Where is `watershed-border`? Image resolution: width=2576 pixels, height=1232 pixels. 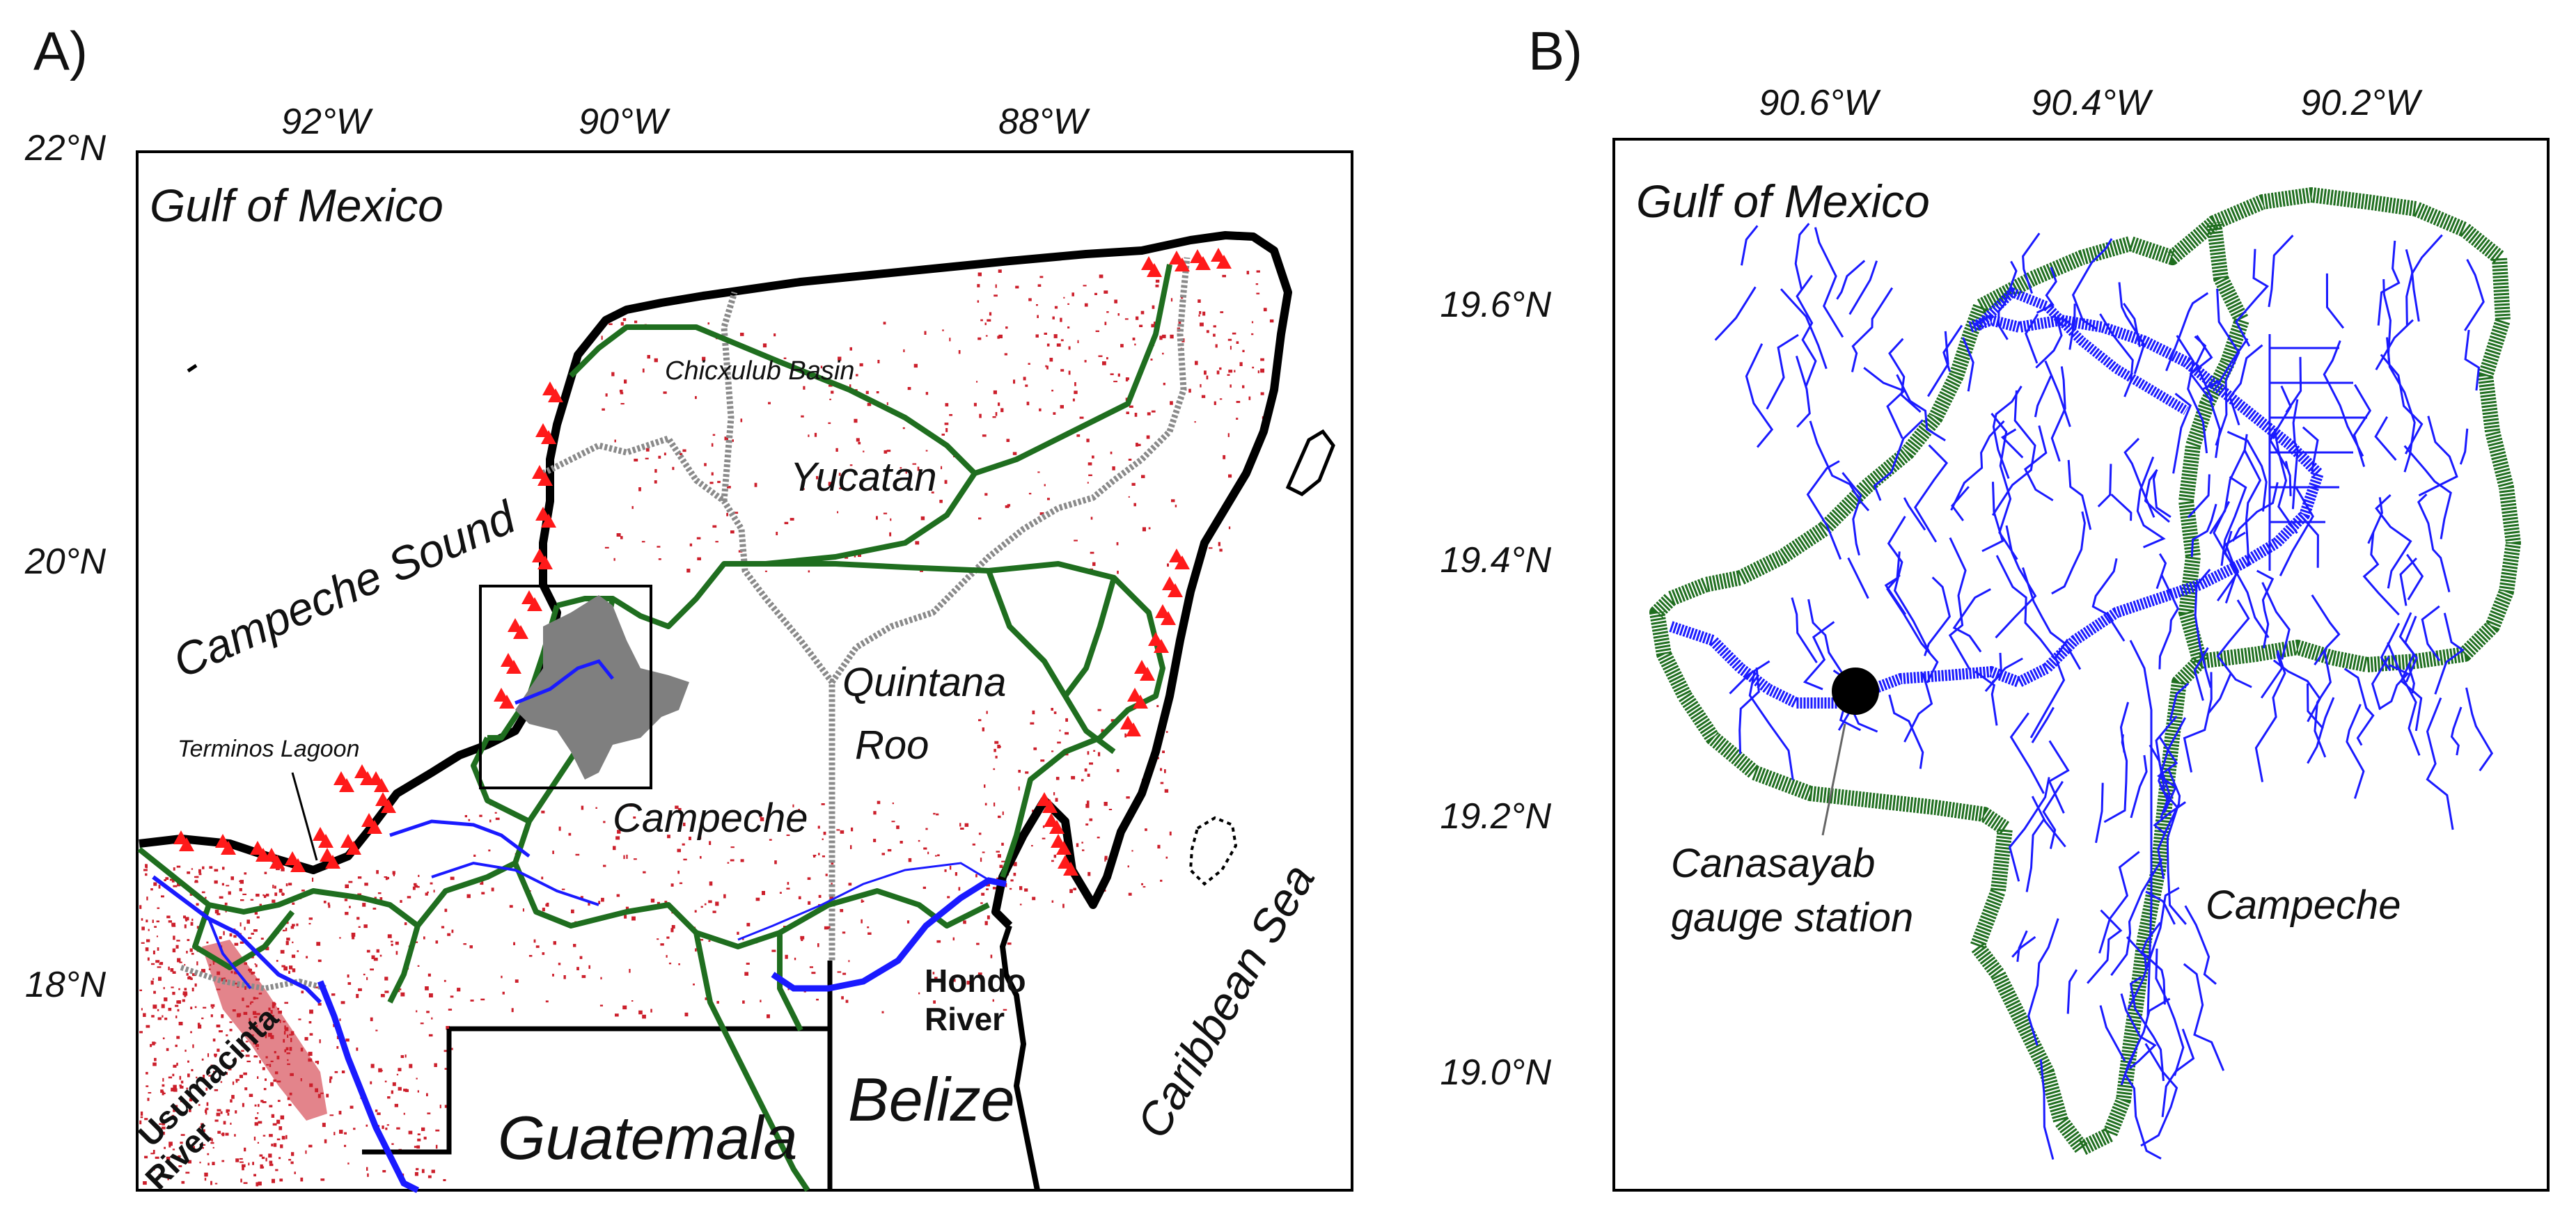 watershed-border is located at coordinates (944, 719).